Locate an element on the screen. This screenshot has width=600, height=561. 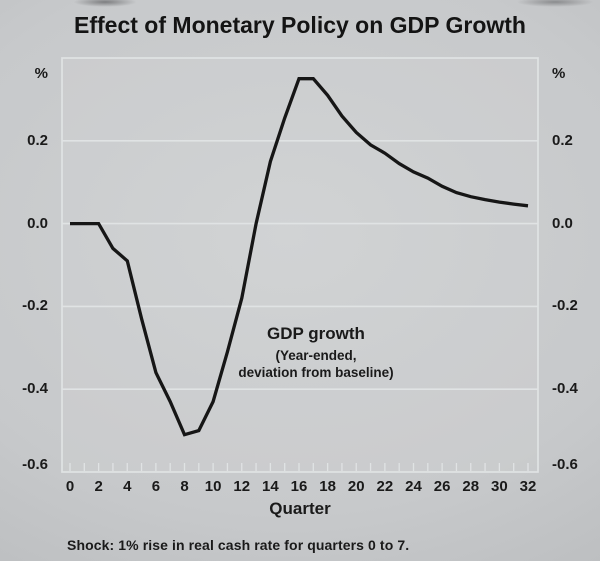
y-axis-unit-left: % is located at coordinates (41, 73).